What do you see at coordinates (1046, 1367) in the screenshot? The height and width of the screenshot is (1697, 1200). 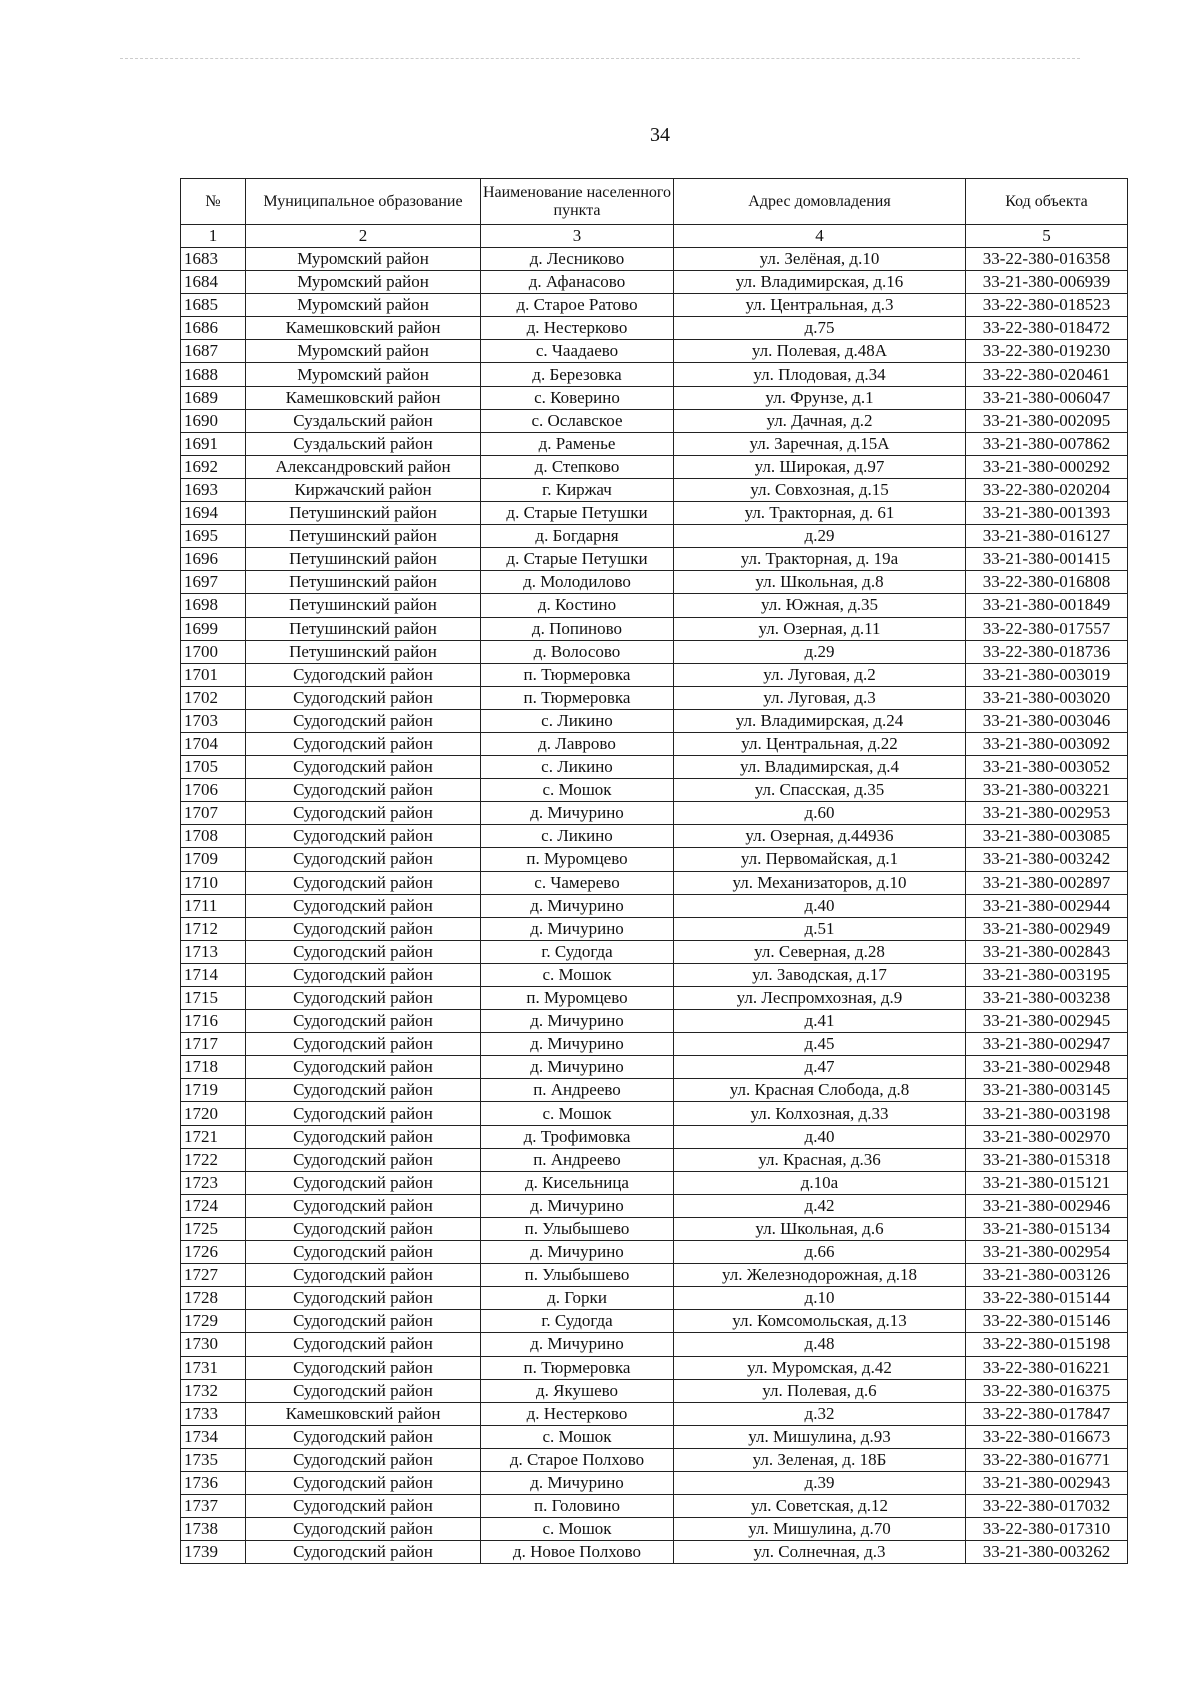 I see `object-code-cell: 33-22-380-016221` at bounding box center [1046, 1367].